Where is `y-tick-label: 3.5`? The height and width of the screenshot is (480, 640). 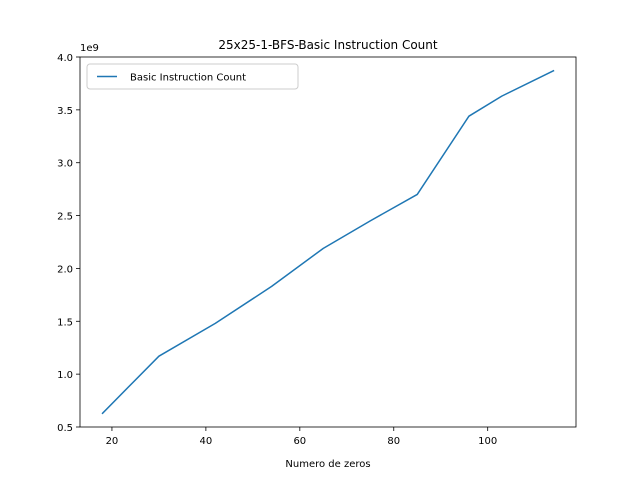 y-tick-label: 3.5 is located at coordinates (65, 111).